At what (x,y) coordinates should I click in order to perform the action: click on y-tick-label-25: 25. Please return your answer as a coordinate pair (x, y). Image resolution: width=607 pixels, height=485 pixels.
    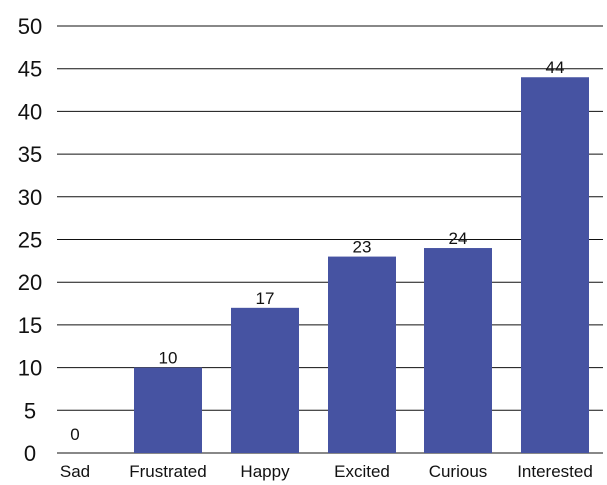
    Looking at the image, I should click on (30, 240).